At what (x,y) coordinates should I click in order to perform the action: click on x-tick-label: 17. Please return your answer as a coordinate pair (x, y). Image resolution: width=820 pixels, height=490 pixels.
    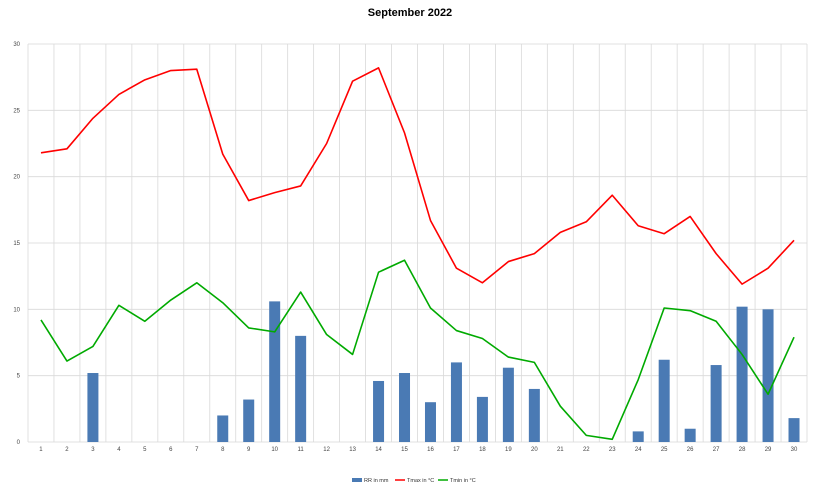
    Looking at the image, I should click on (456, 450).